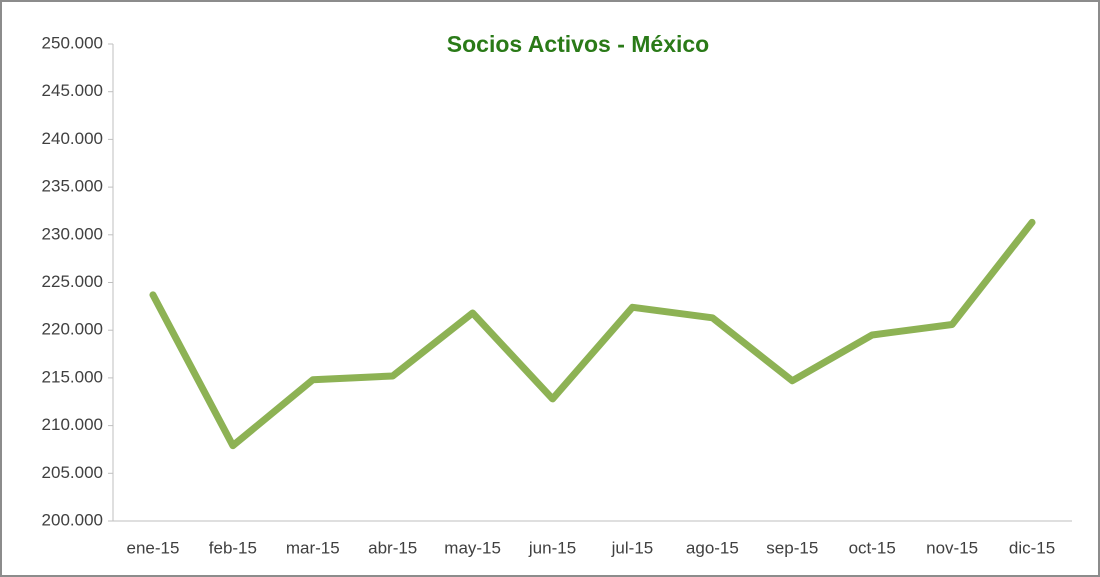 The height and width of the screenshot is (577, 1100). What do you see at coordinates (72, 424) in the screenshot?
I see `y-tick-label: 210.000` at bounding box center [72, 424].